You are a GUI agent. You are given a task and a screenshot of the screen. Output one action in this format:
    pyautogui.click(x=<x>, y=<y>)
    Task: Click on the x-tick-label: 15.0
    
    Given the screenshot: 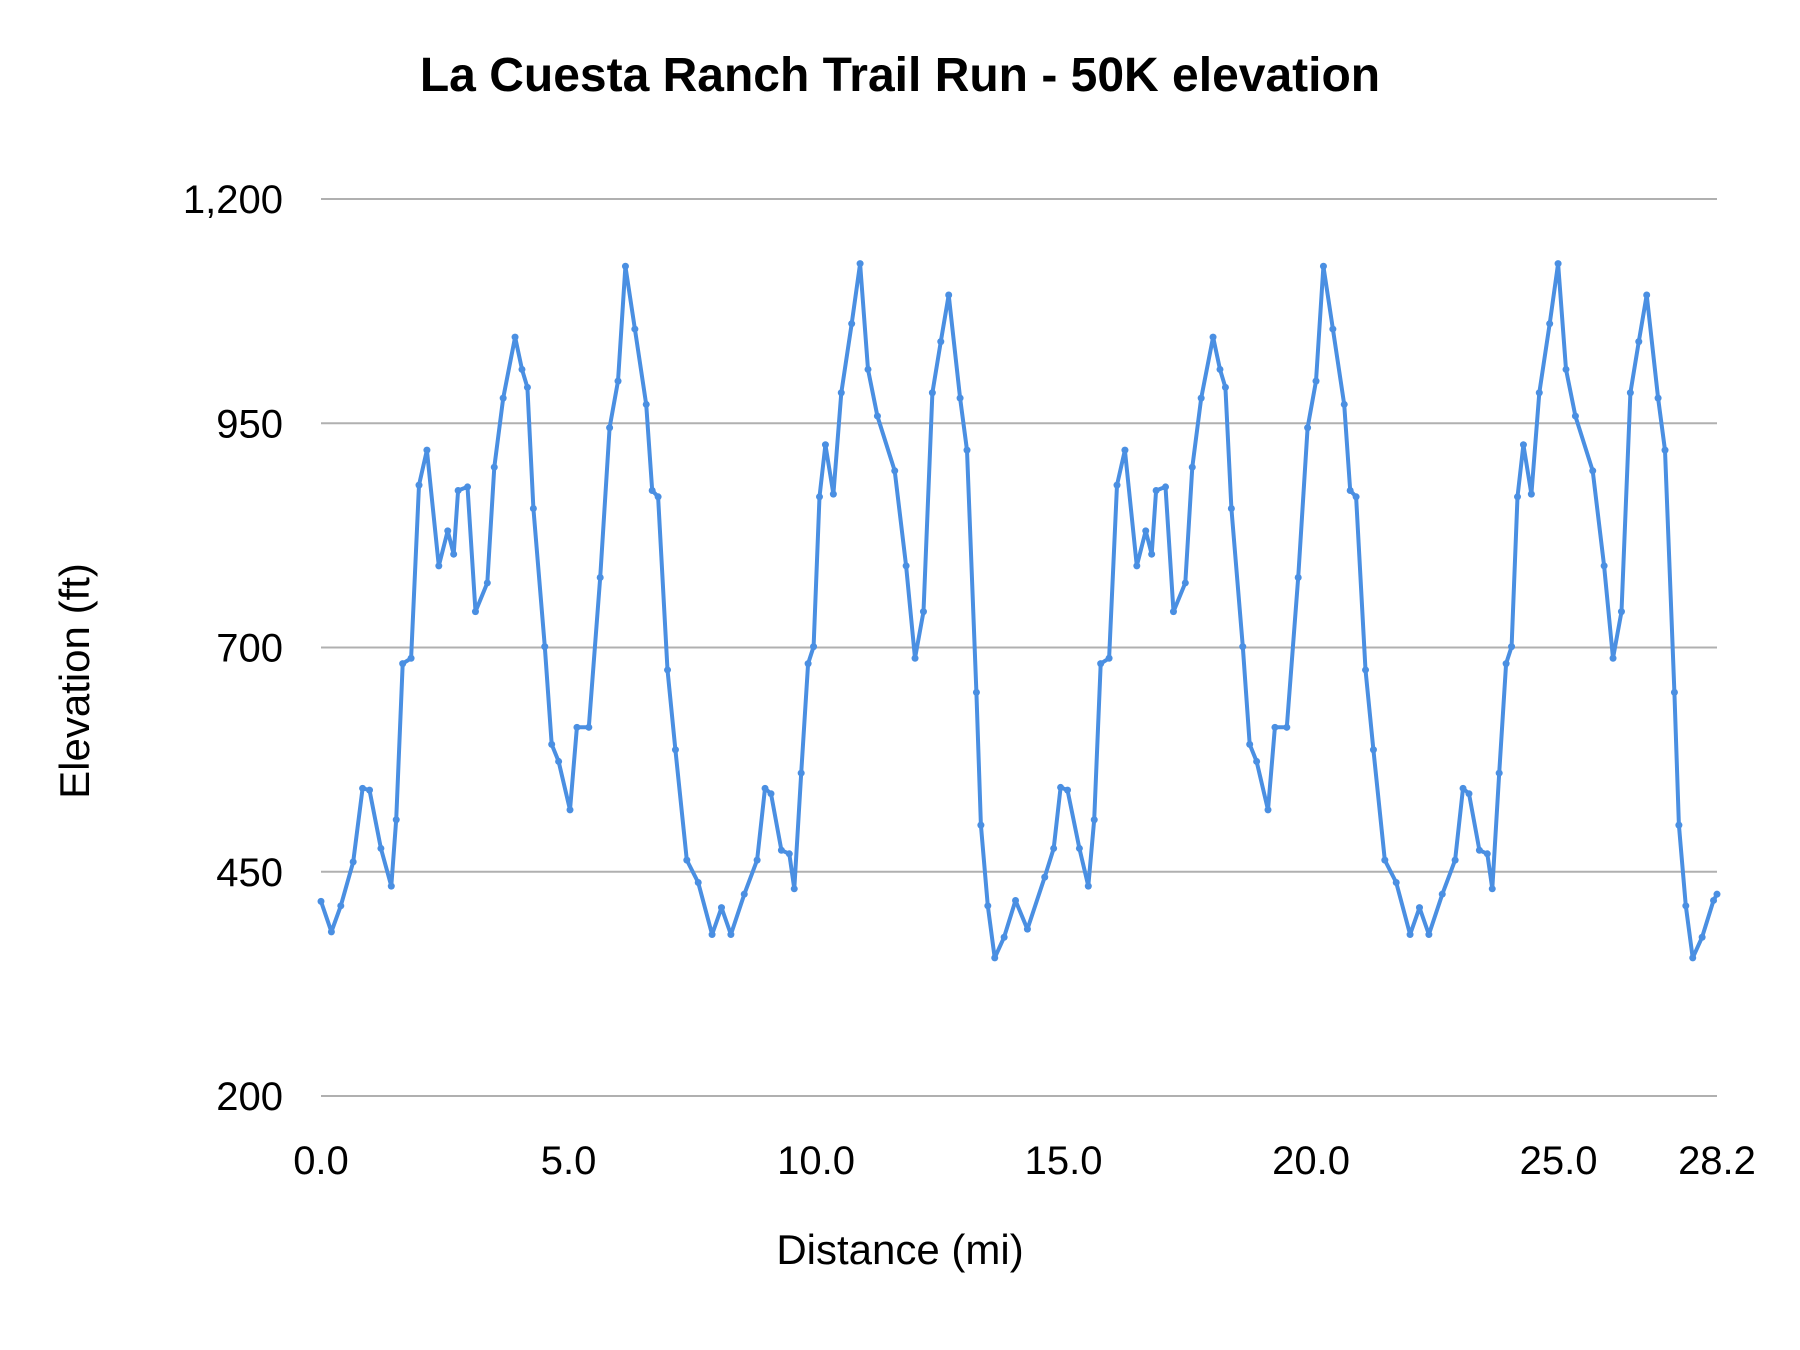 What is the action you would take?
    pyautogui.click(x=1064, y=1161)
    